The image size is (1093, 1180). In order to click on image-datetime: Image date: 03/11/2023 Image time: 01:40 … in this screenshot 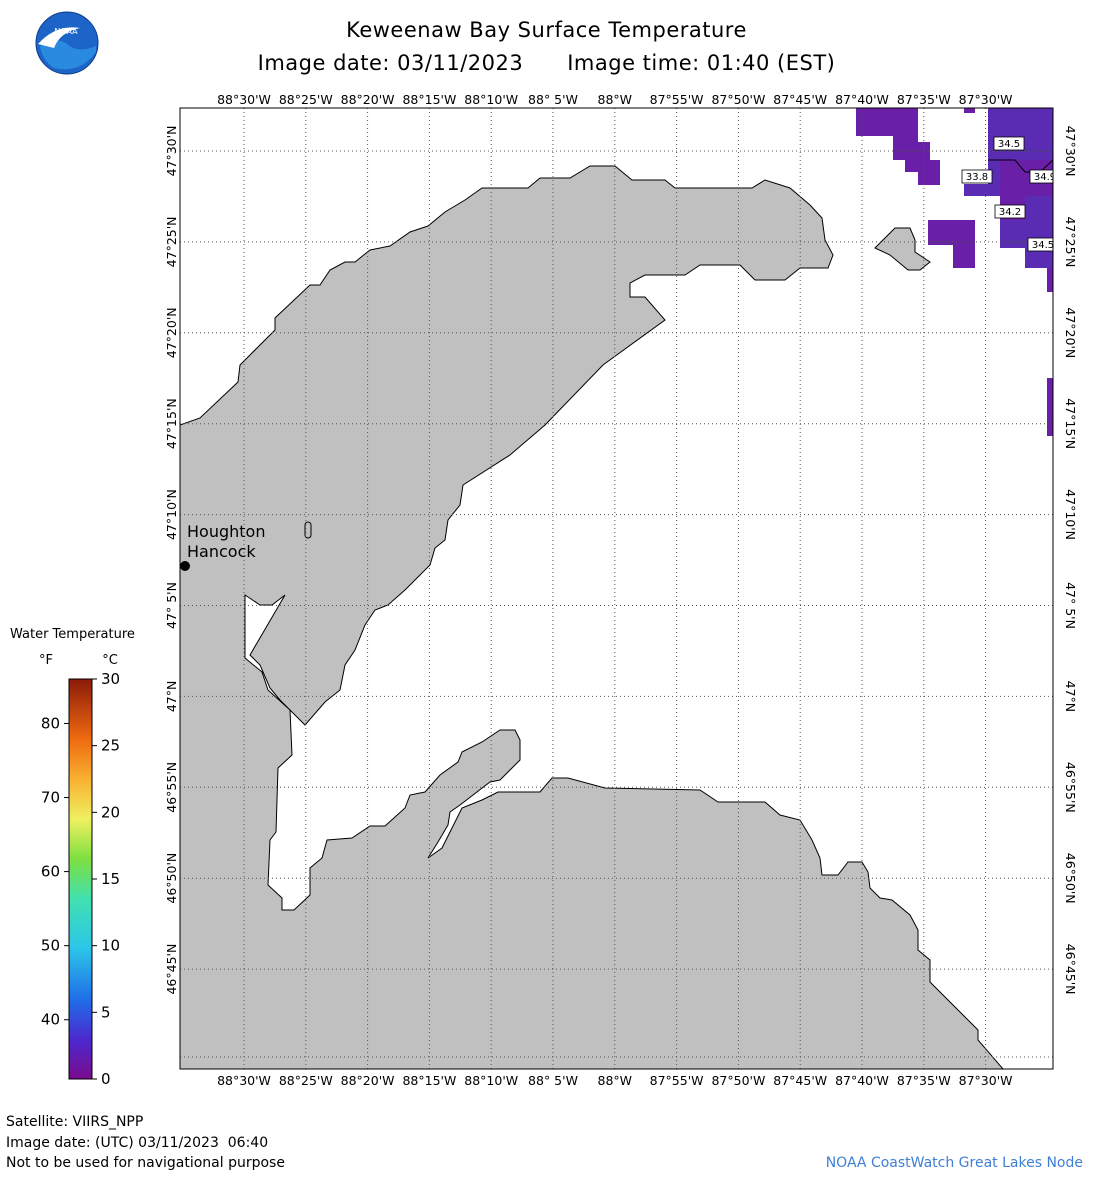, I will do `click(546, 63)`.